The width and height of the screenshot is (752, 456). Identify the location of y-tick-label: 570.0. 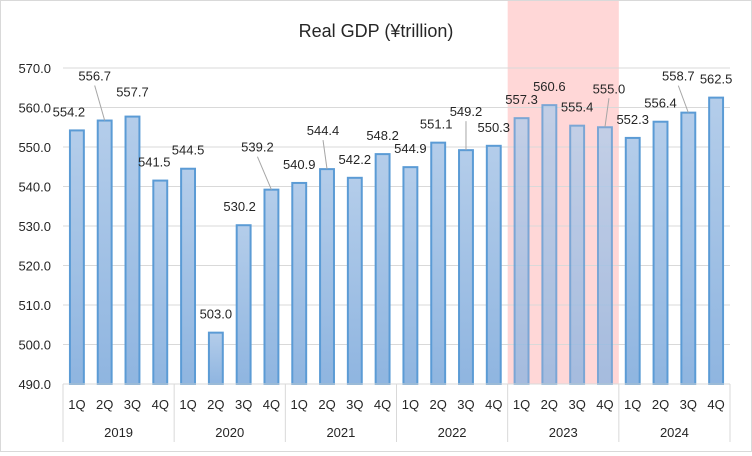
(34, 68).